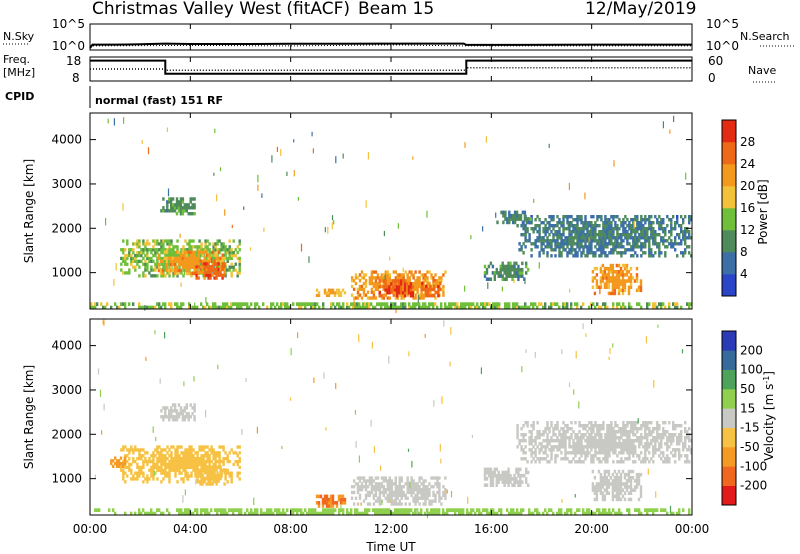  I want to click on station-title: Christmas Valley West (fitACF), so click(221, 9).